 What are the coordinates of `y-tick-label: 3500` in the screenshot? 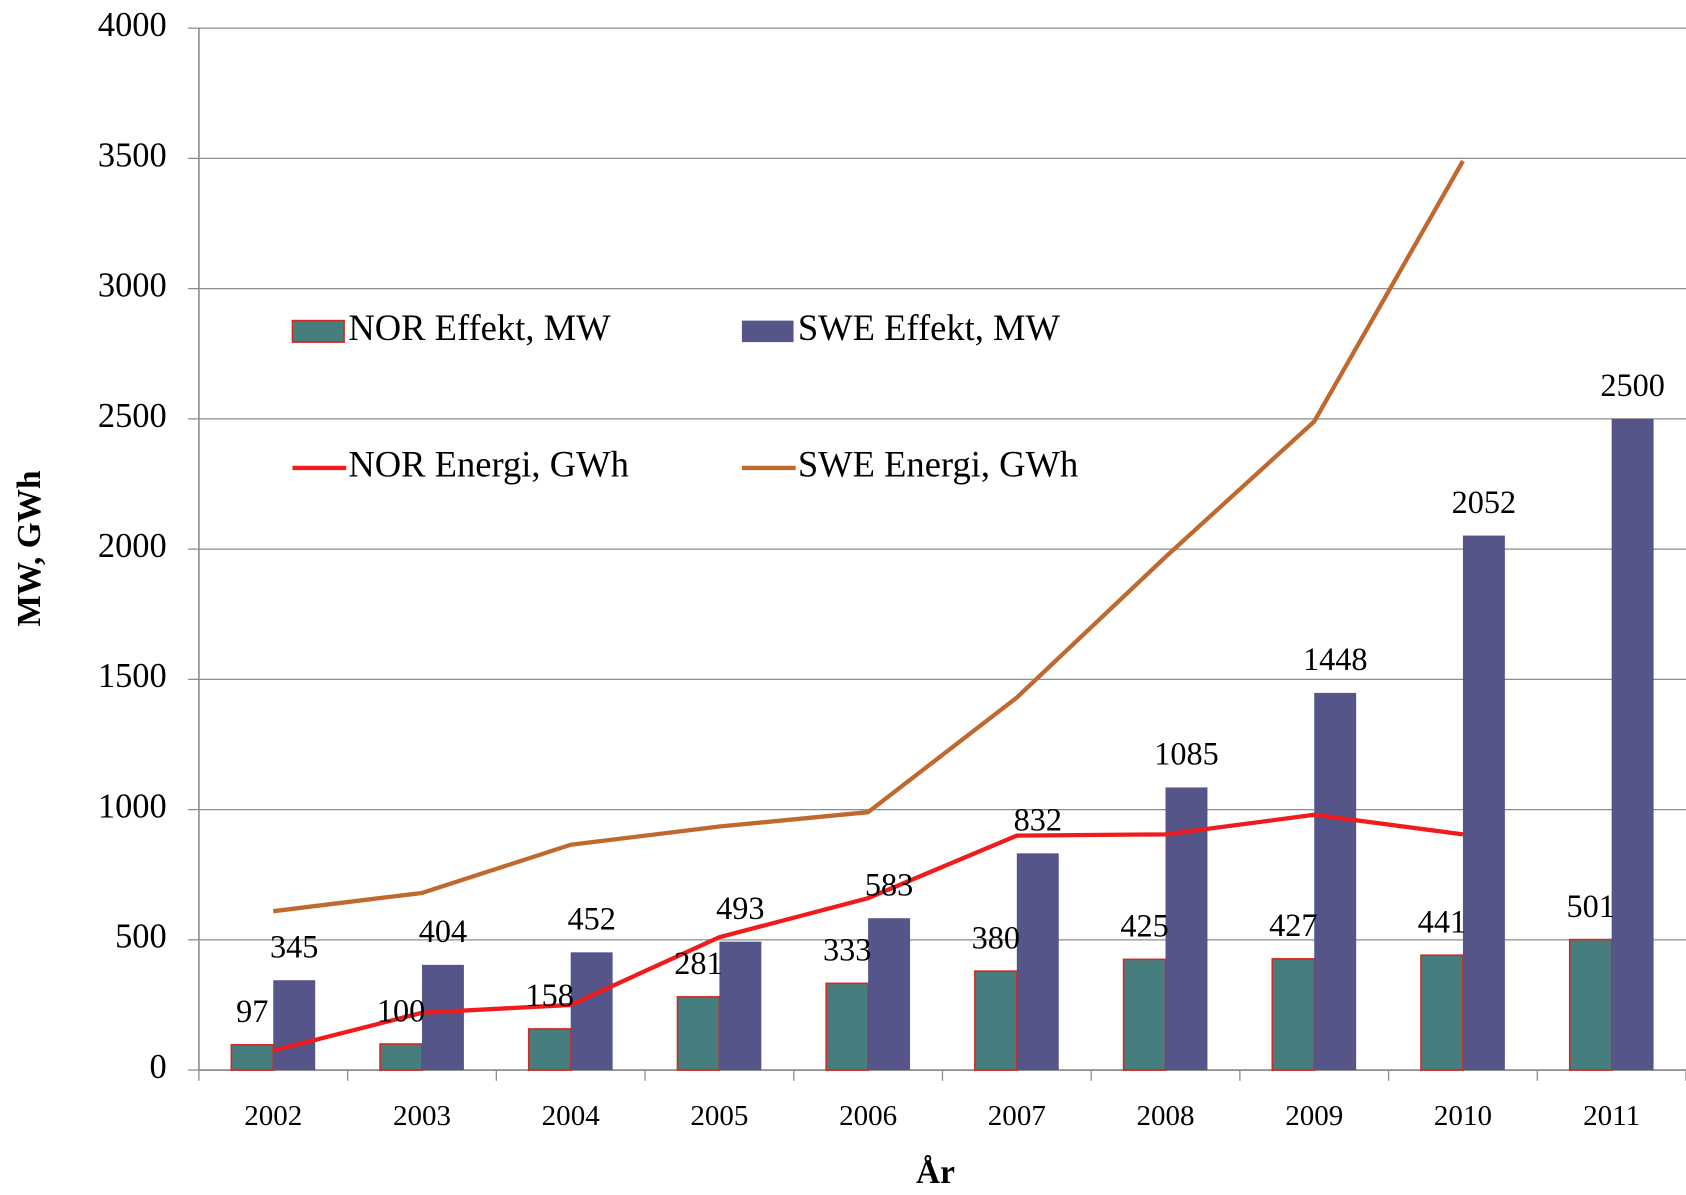 It's located at (132, 155).